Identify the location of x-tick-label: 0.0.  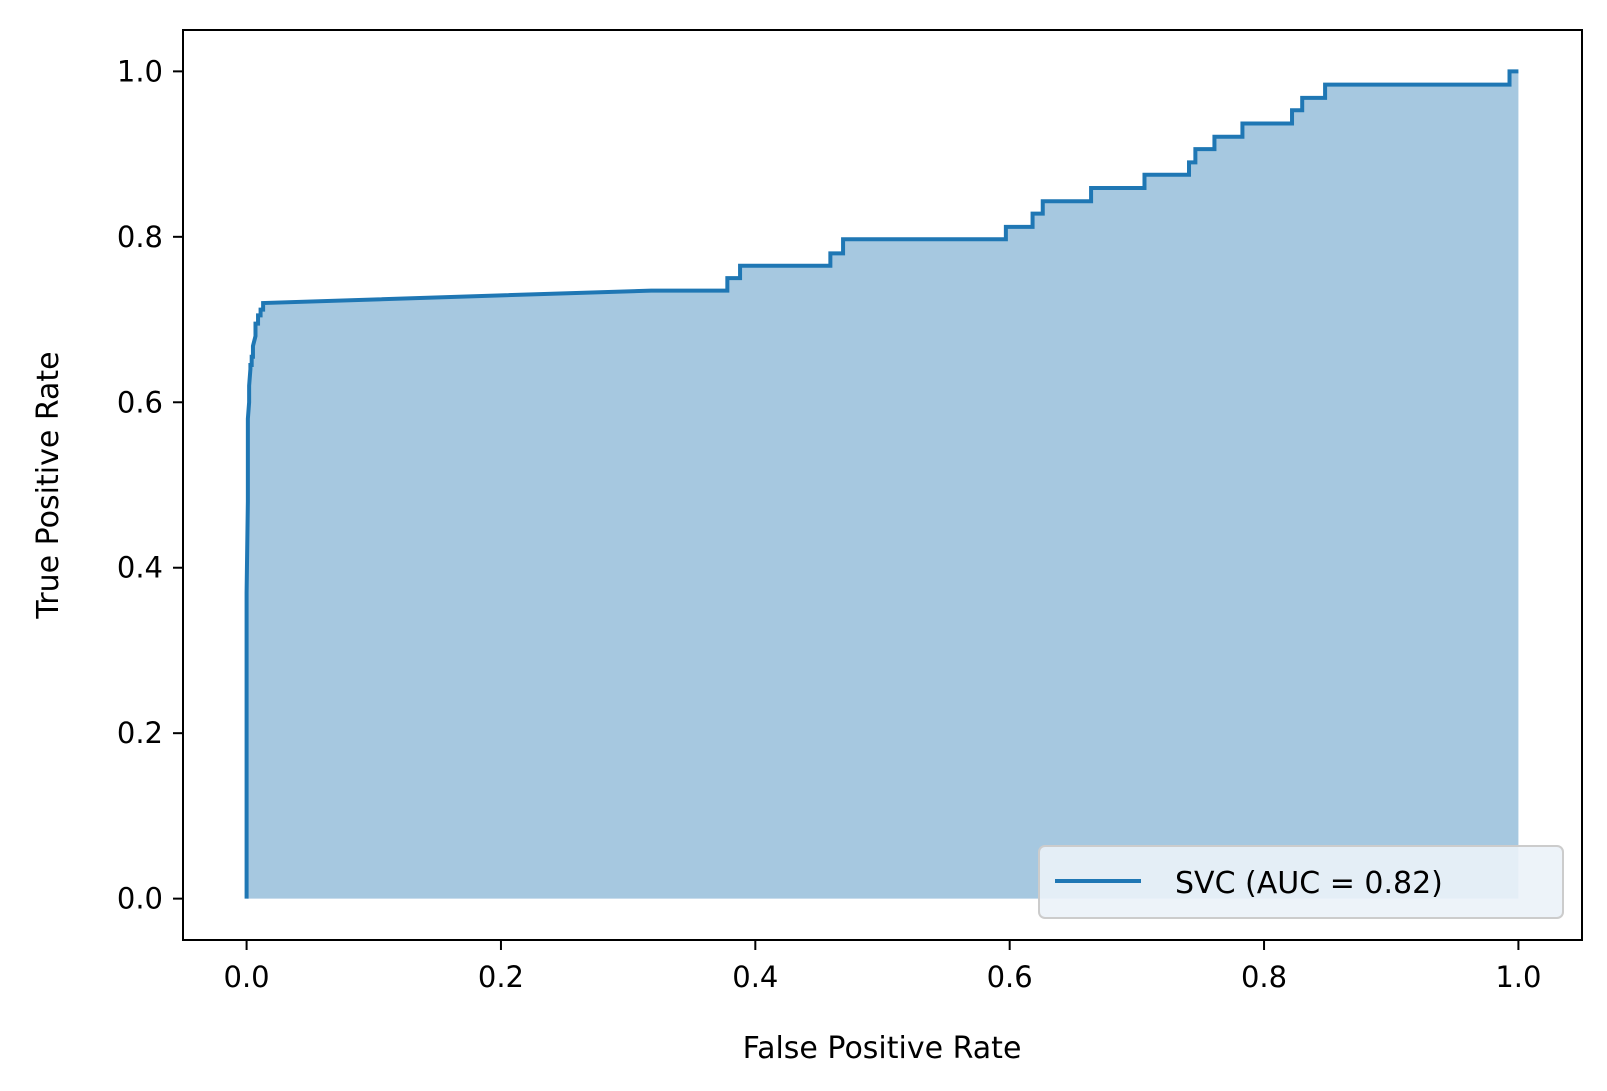
(247, 977).